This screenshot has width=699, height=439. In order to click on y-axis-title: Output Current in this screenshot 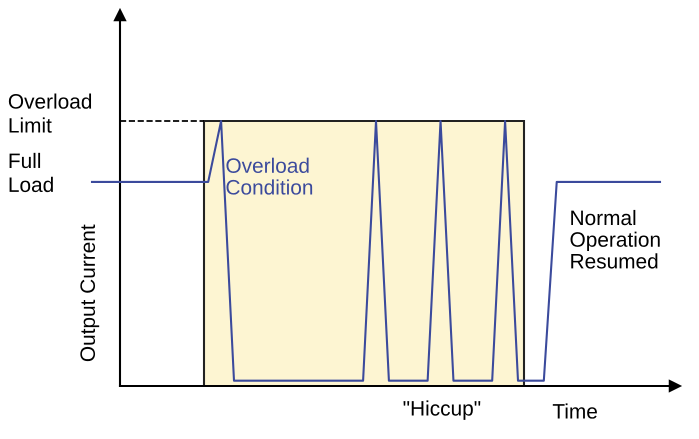, I will do `click(90, 293)`.